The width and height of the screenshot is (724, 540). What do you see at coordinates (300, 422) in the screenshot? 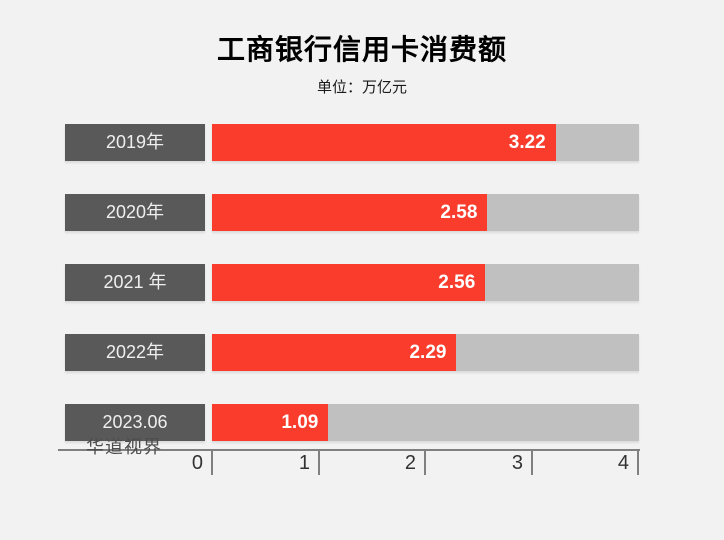
I see `bar-value-label: 1.09` at bounding box center [300, 422].